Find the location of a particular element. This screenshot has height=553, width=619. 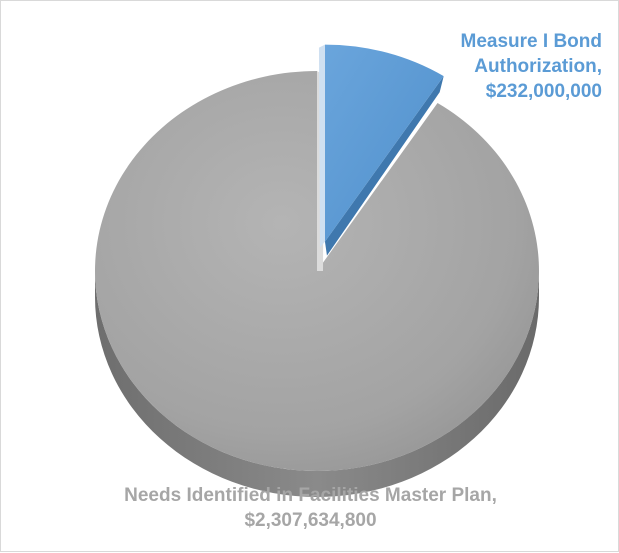

slice-label-line: Measure I Bond is located at coordinates (531, 41).